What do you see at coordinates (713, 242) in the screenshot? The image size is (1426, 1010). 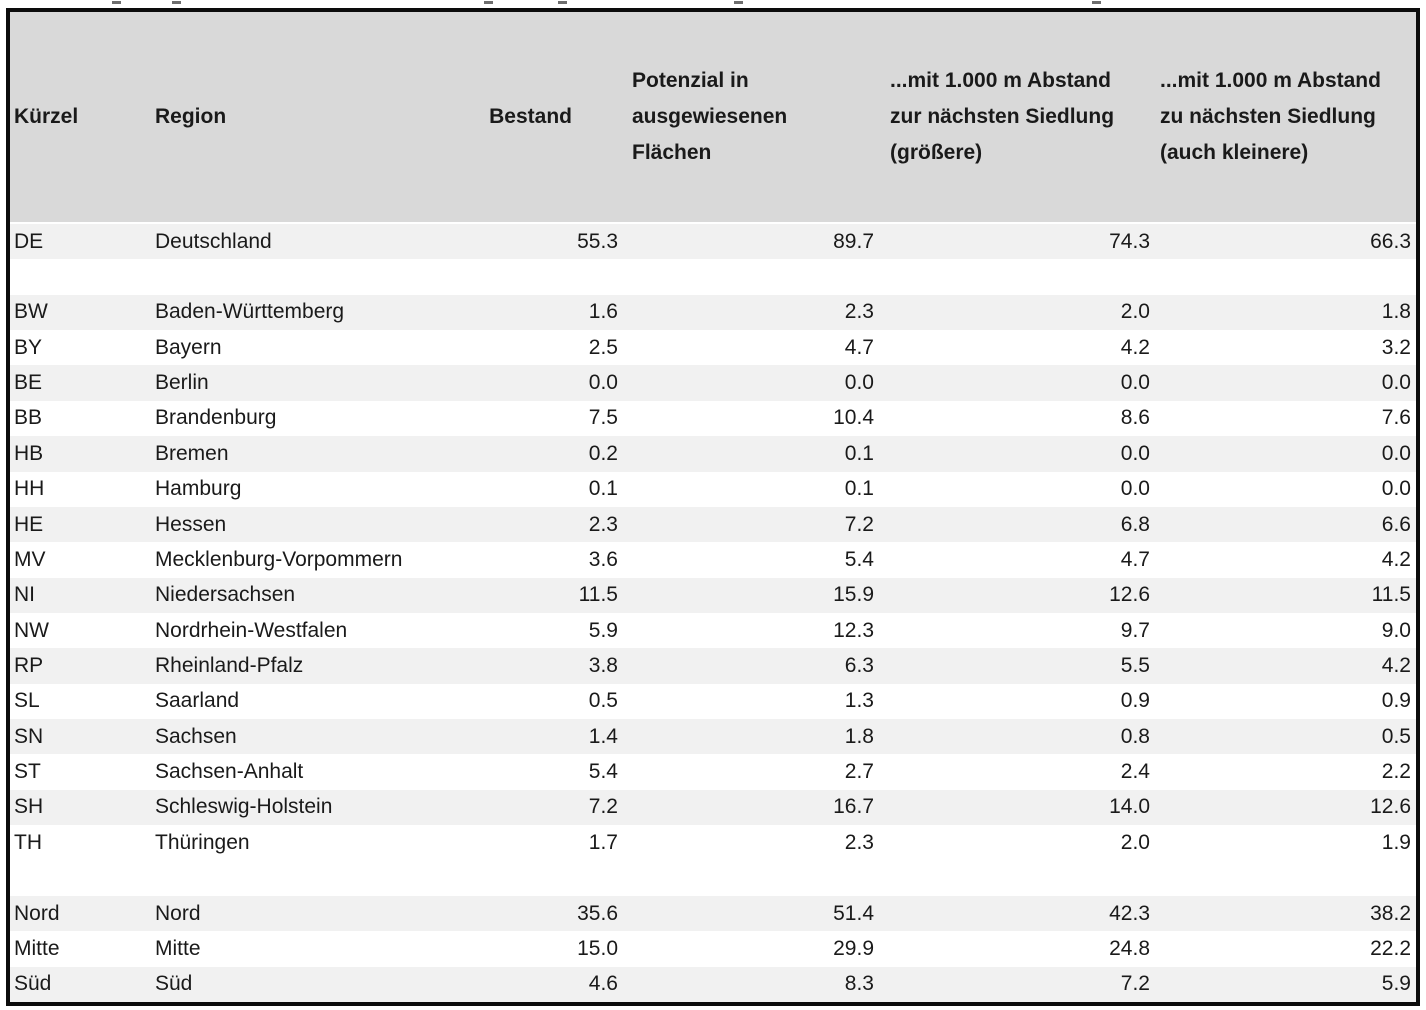 I see `table-row-de: DE Deutschland 55.3 89.7 74.3 66.3` at bounding box center [713, 242].